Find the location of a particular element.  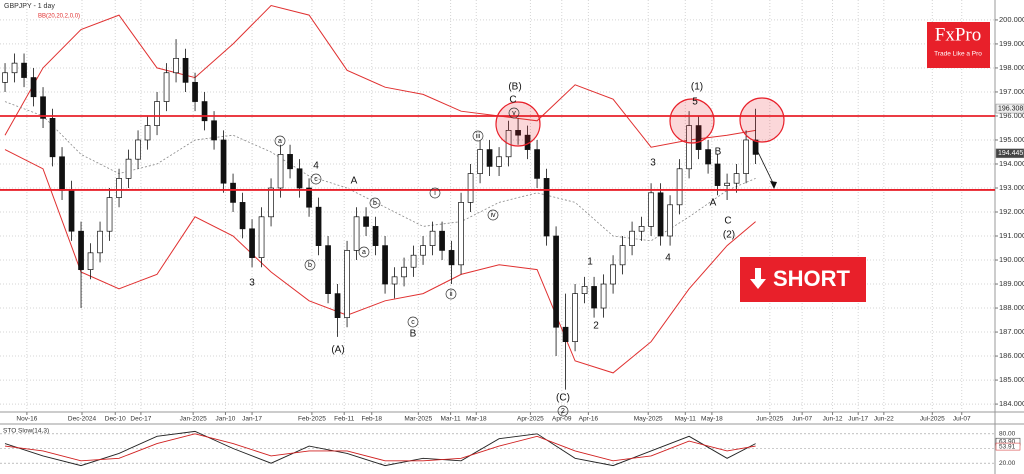

forecast-arrow is located at coordinates (765, 167).